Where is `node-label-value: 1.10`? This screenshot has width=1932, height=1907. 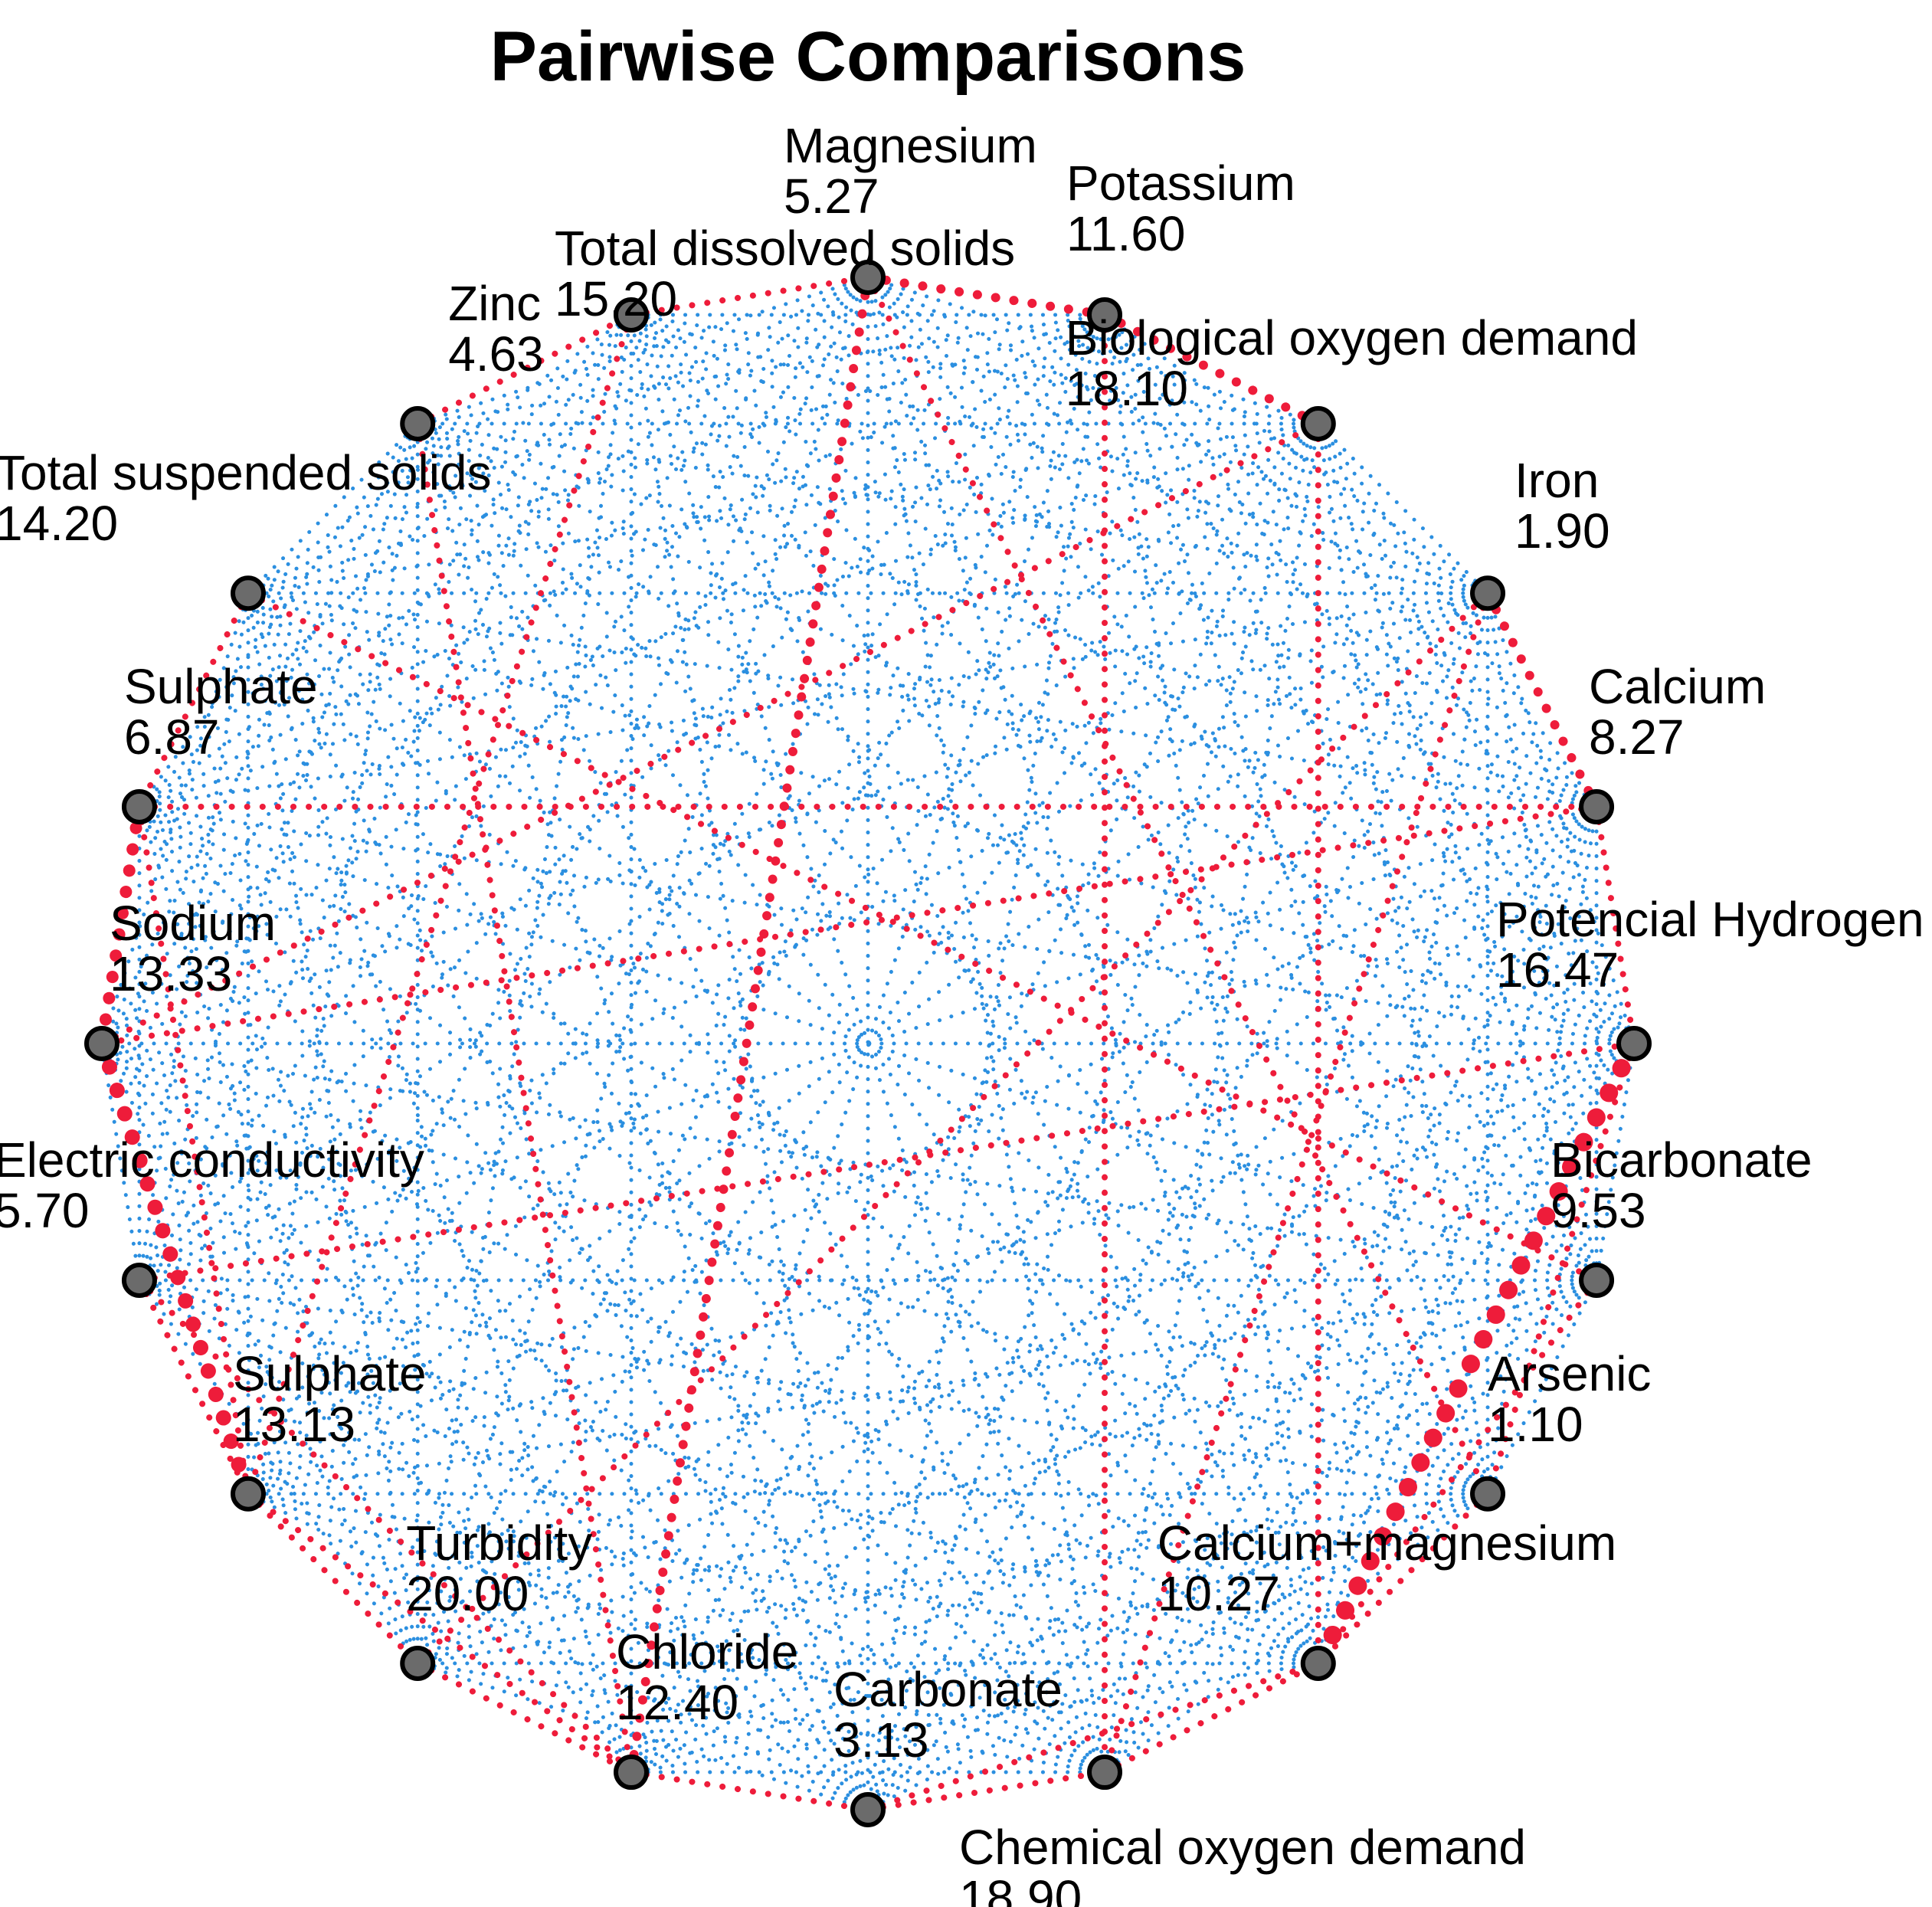
node-label-value: 1.10 is located at coordinates (1535, 1424).